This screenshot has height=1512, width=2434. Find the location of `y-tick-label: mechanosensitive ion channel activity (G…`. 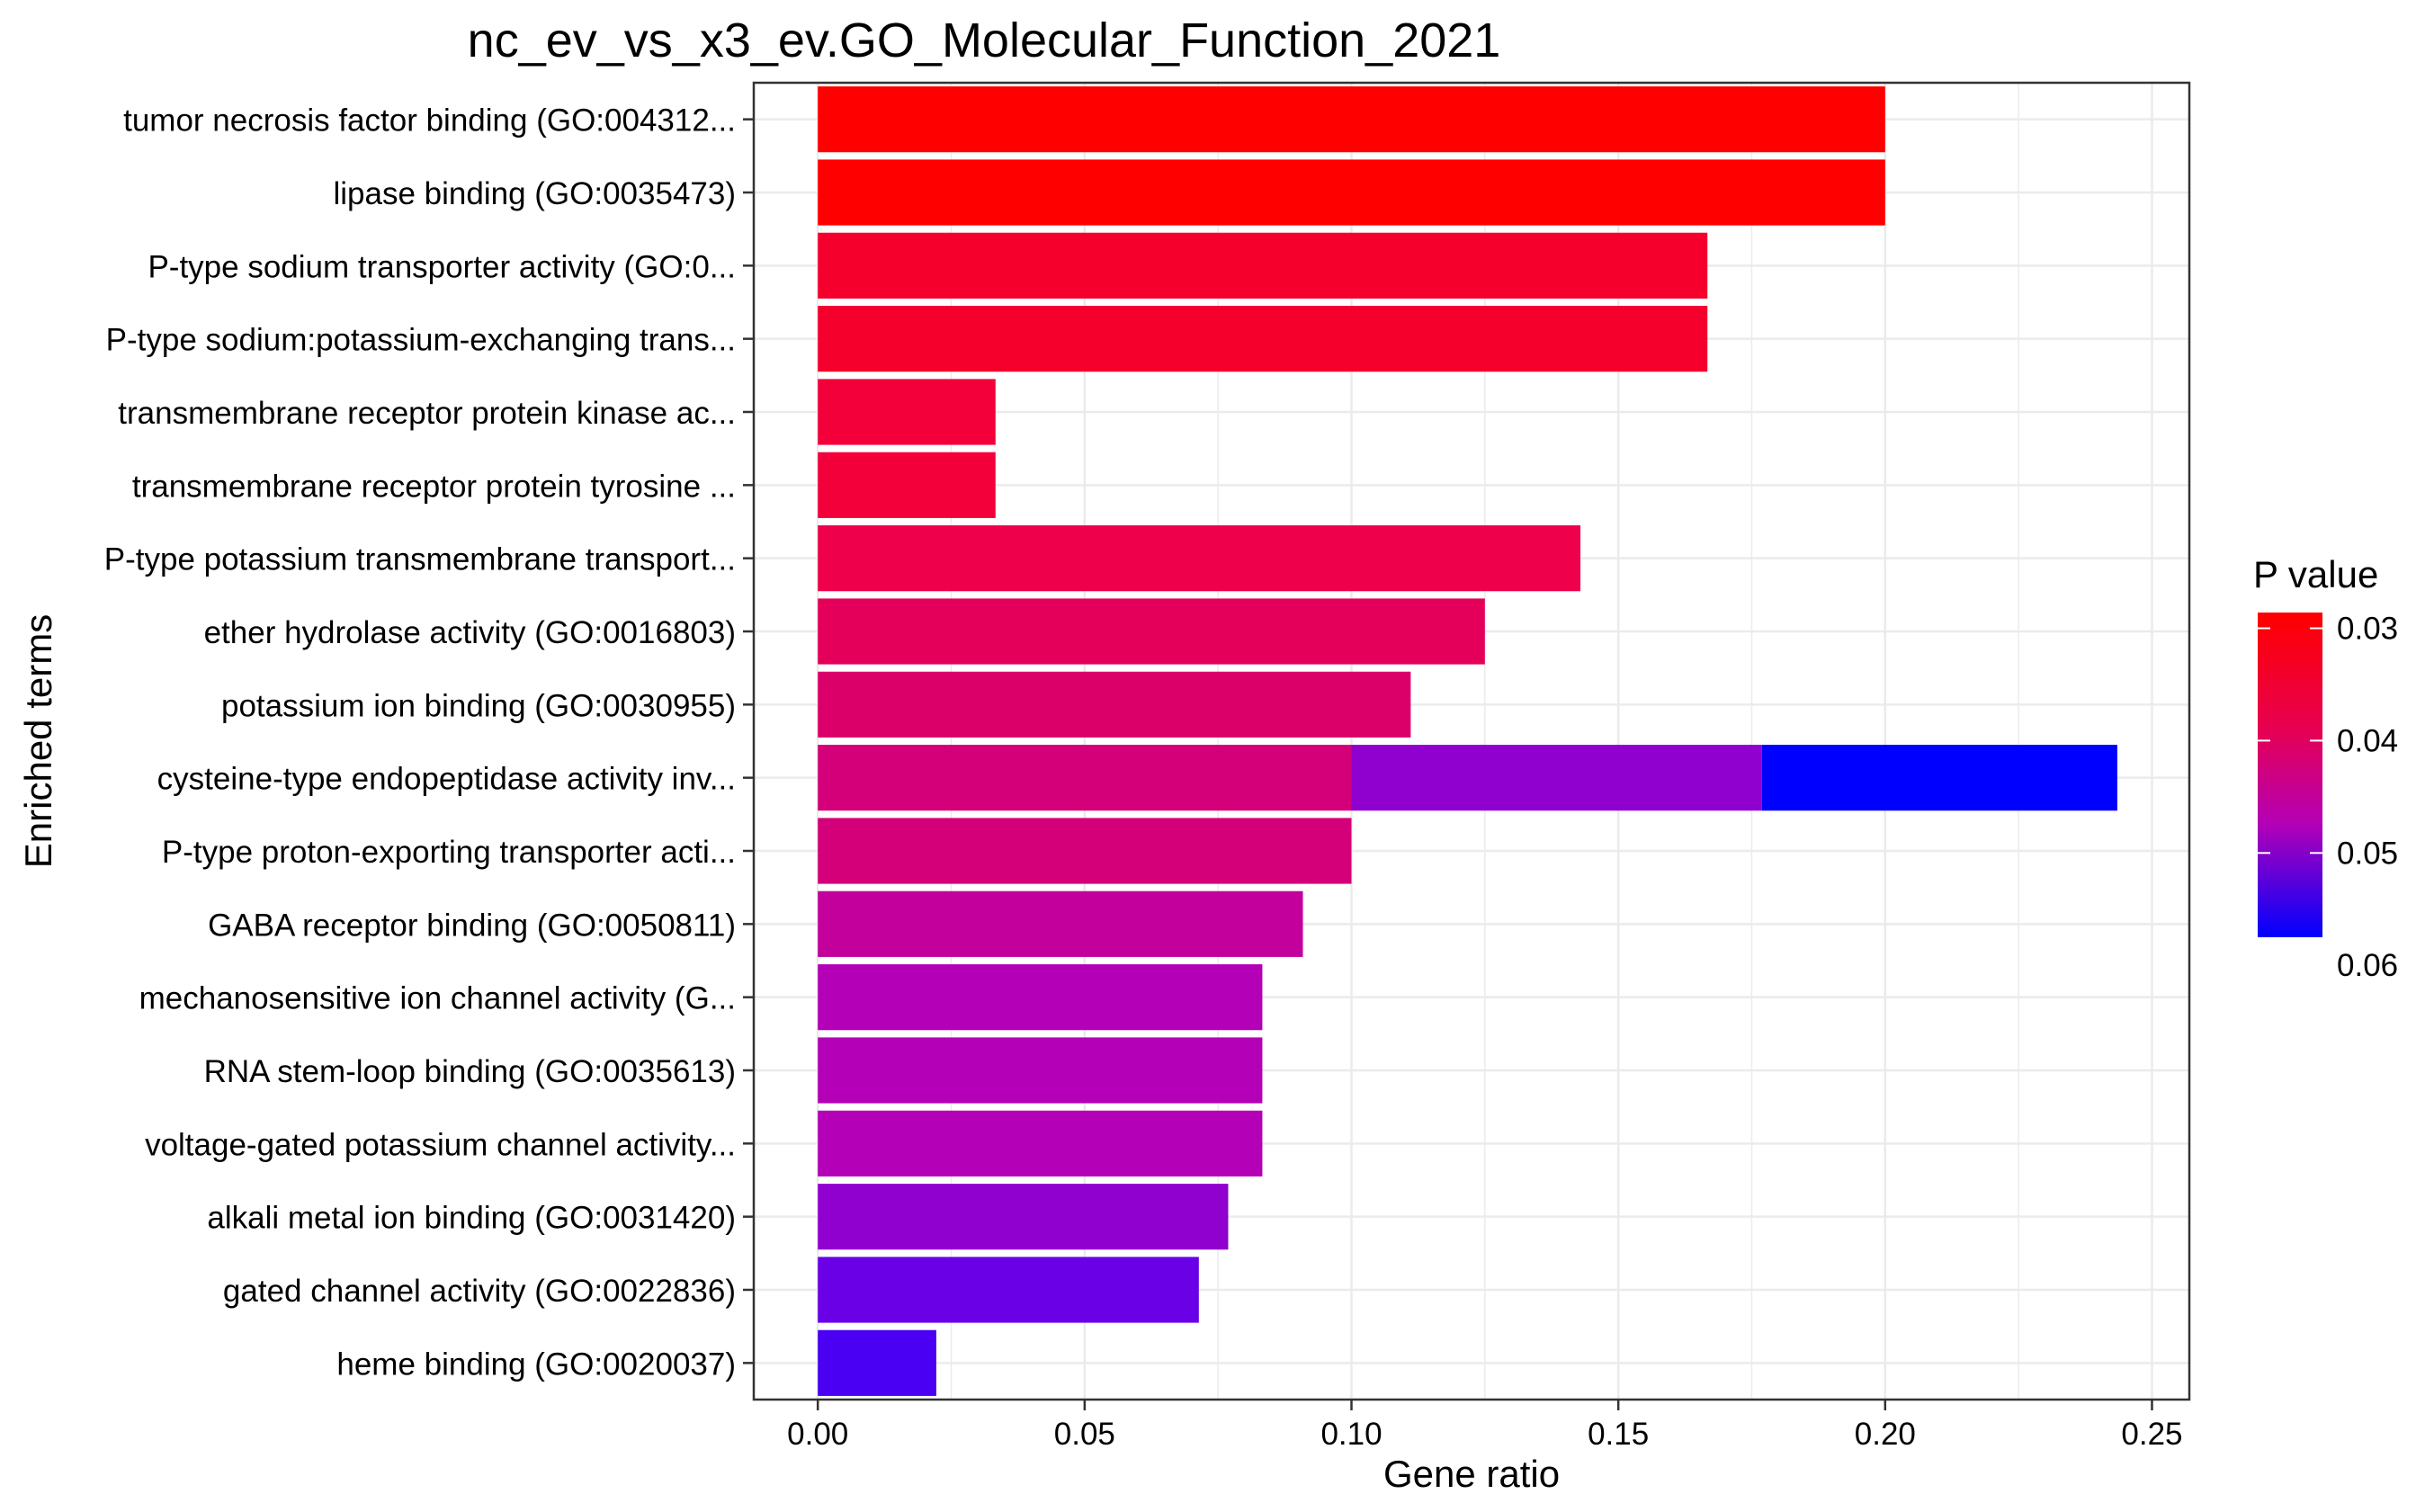

y-tick-label: mechanosensitive ion channel activity (G… is located at coordinates (438, 999).